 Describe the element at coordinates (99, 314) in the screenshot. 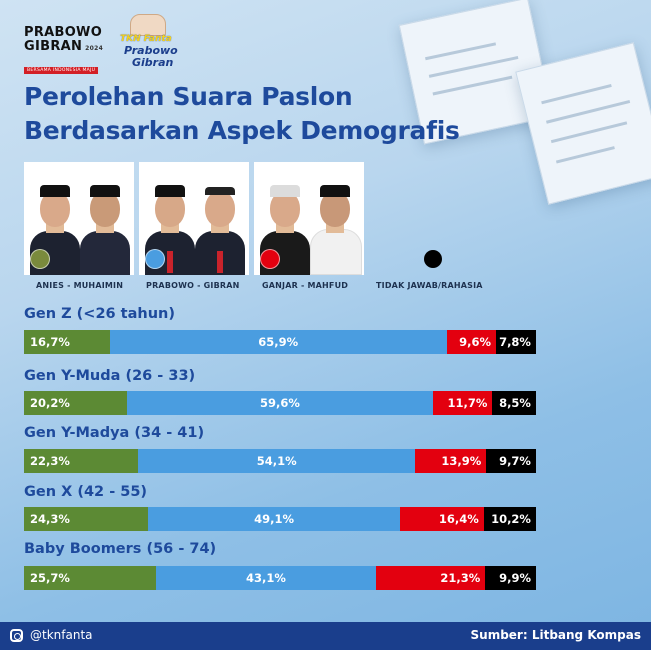

I see `category-label: Gen Z (<26 tahun)` at that location.